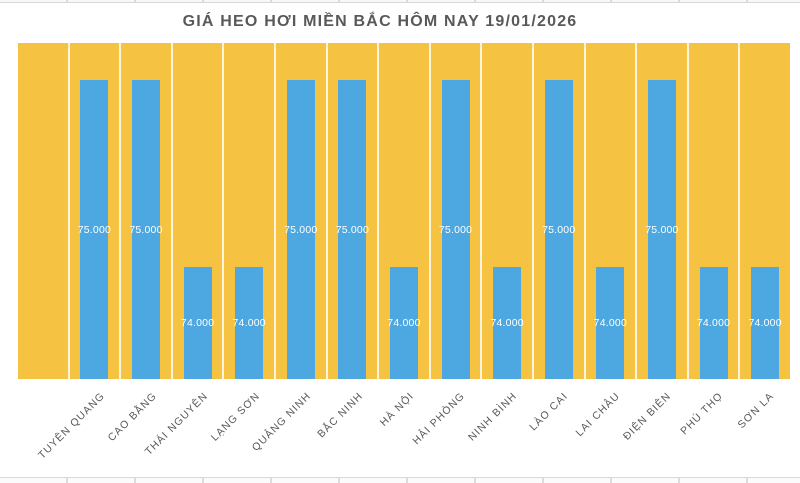 This screenshot has height=483, width=800. Describe the element at coordinates (235, 417) in the screenshot. I see `category-axis-label: LẠNG SƠN` at that location.